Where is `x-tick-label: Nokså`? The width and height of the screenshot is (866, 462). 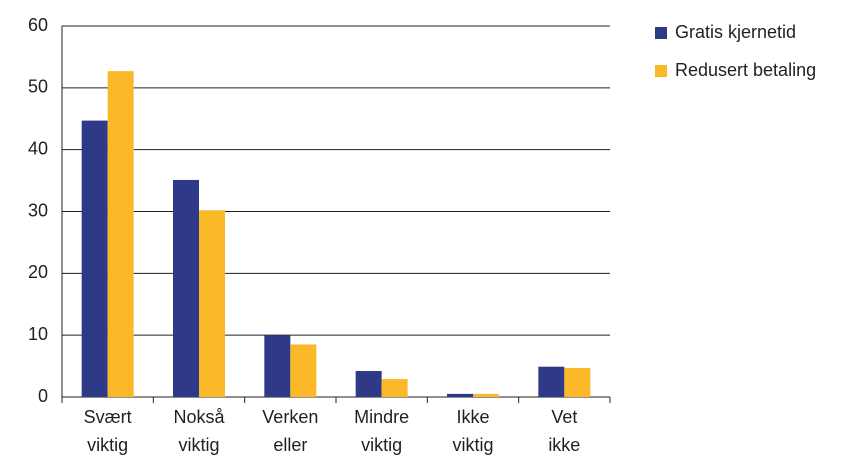 x-tick-label: Nokså is located at coordinates (199, 417).